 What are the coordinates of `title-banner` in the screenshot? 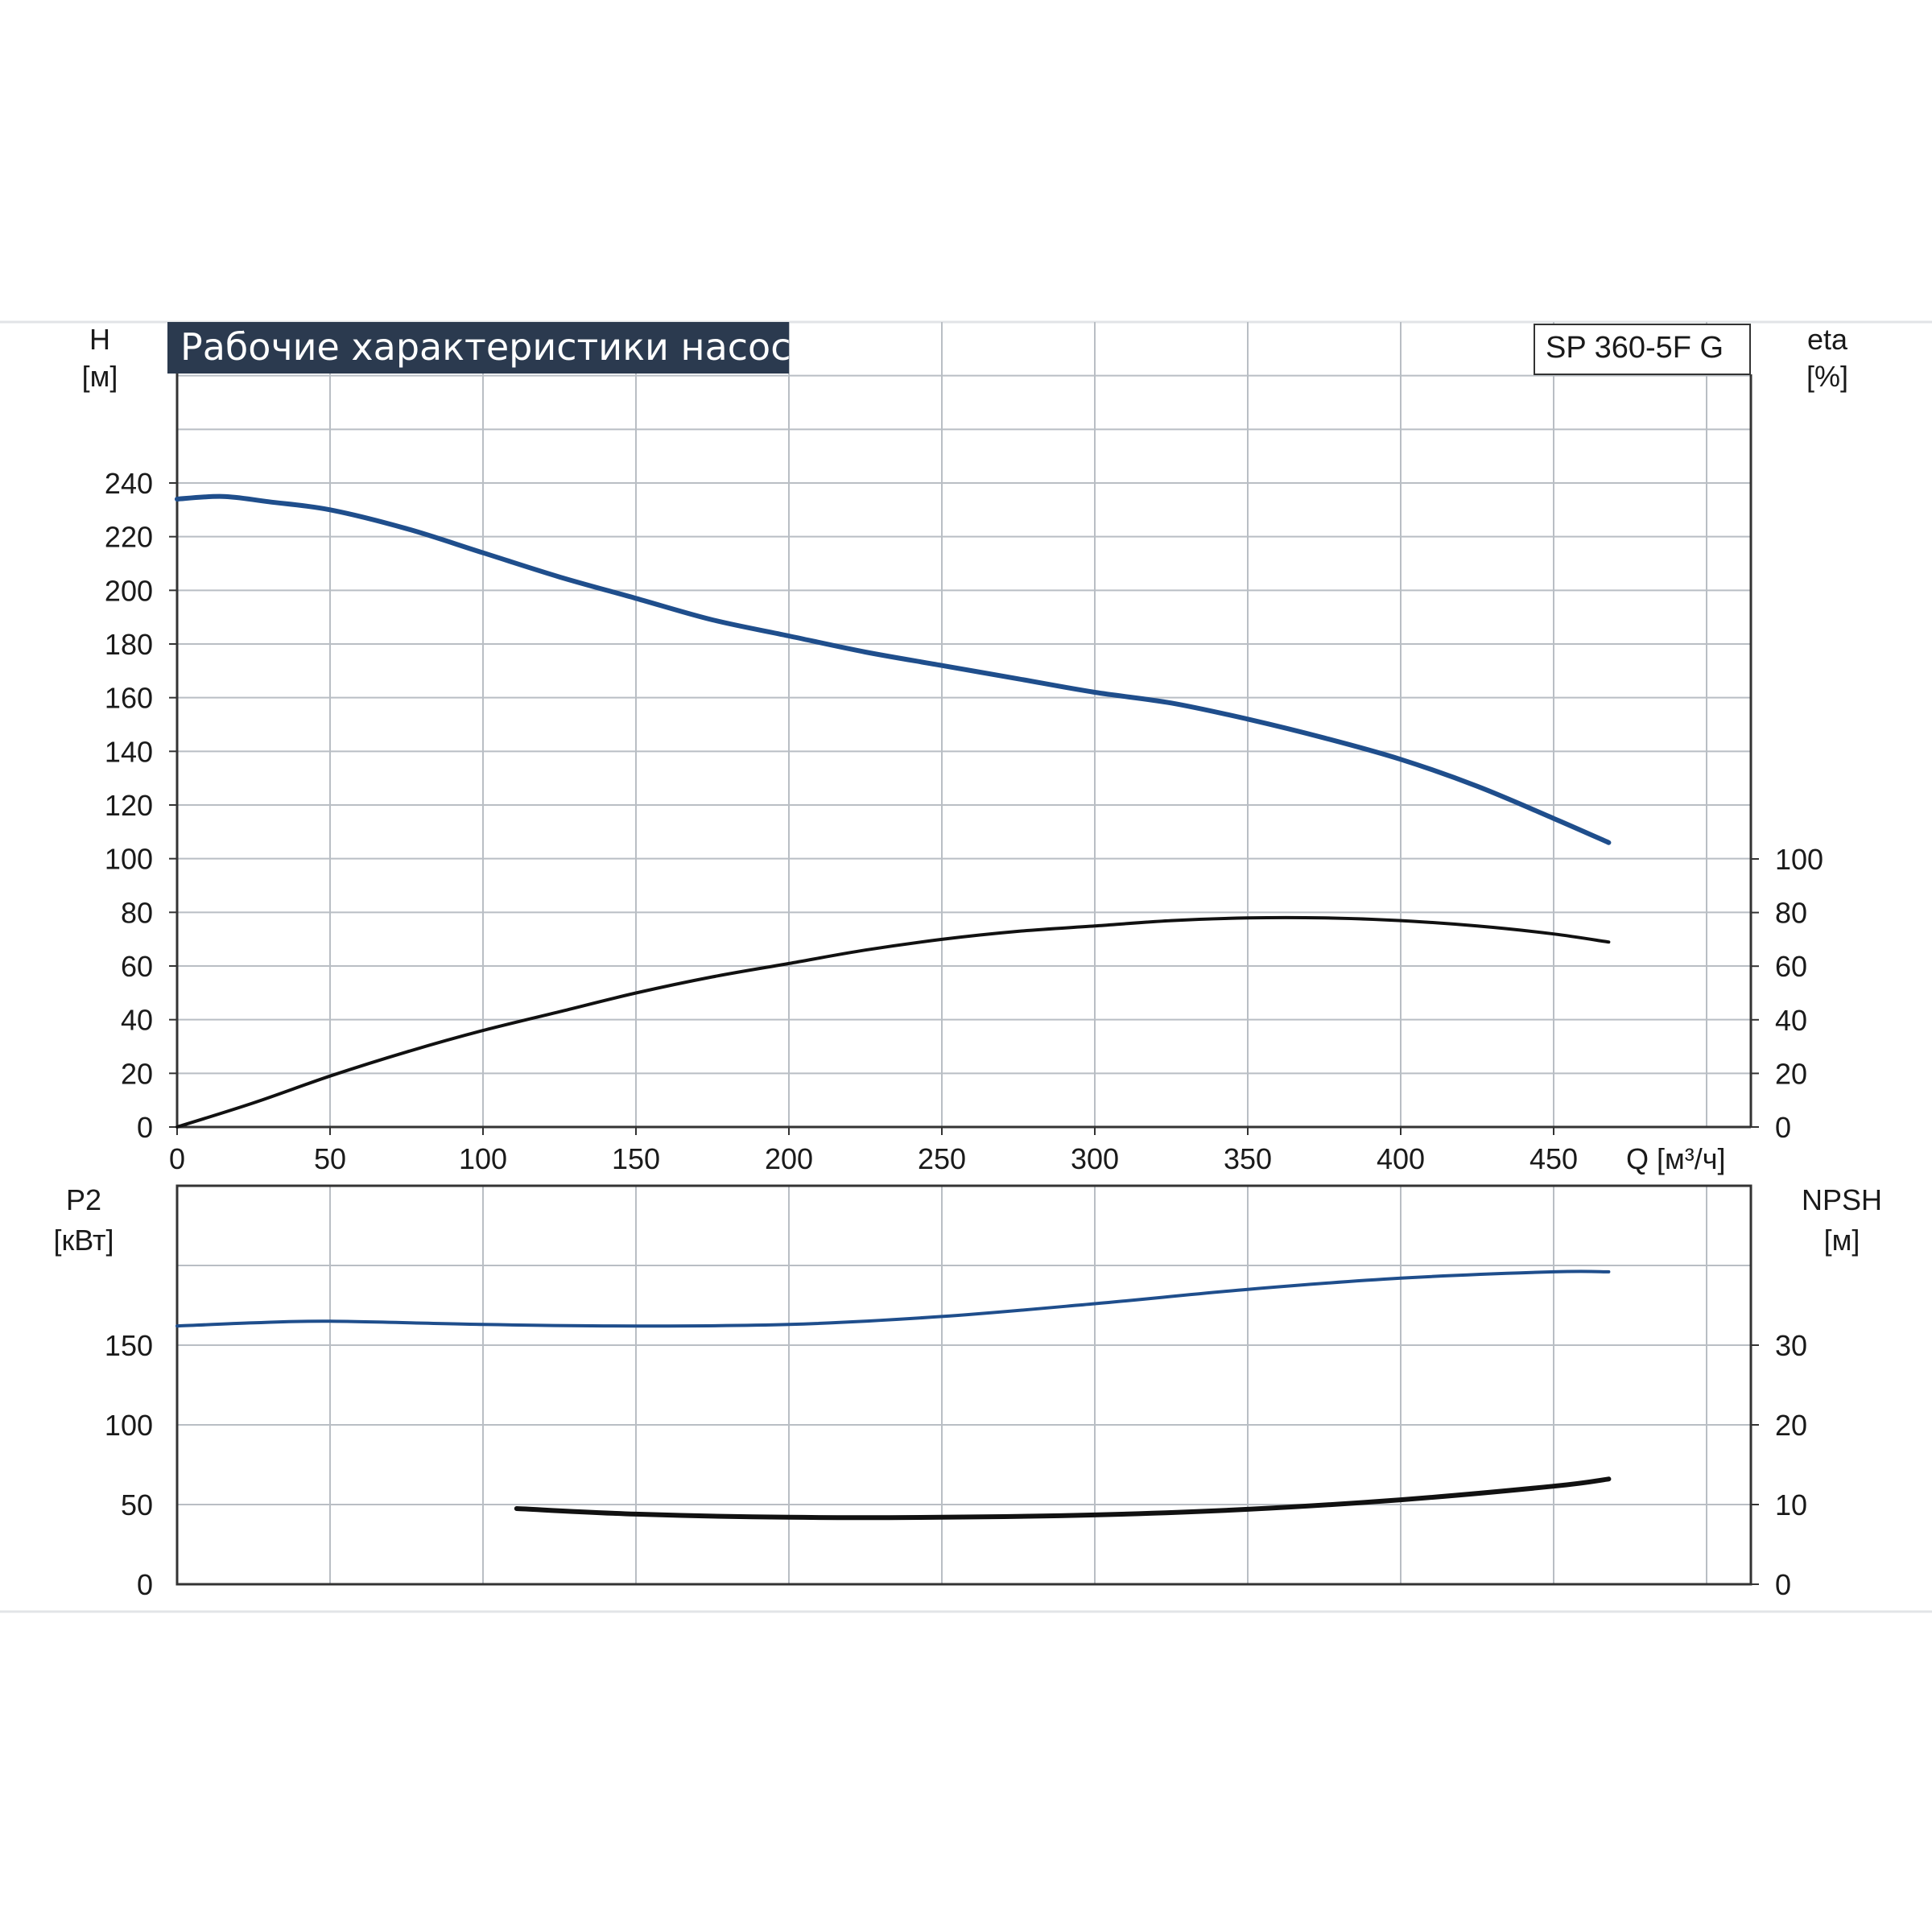 It's located at (478, 348).